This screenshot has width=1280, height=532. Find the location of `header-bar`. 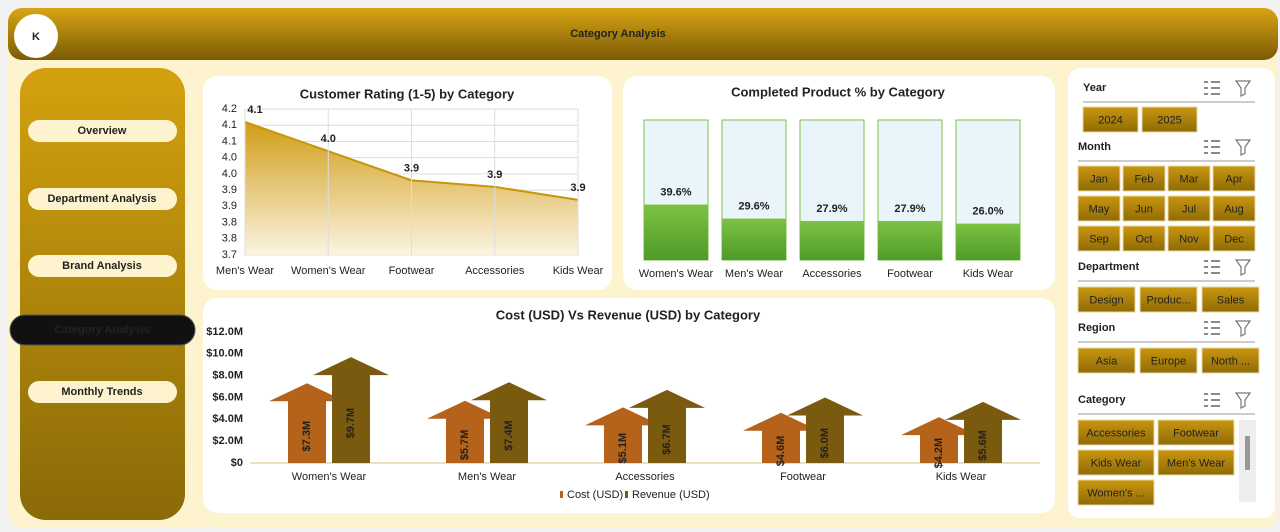

header-bar is located at coordinates (643, 34).